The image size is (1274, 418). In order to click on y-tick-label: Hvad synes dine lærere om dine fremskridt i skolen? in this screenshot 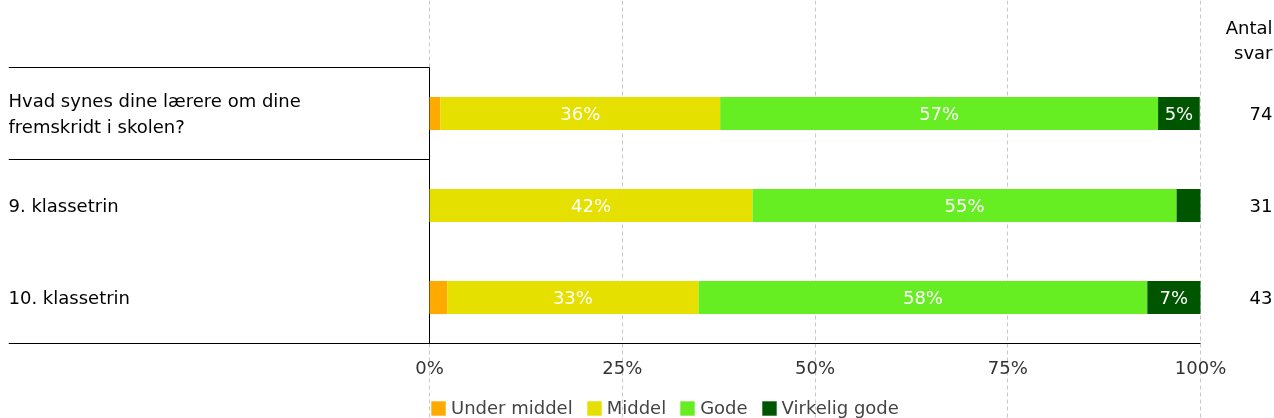, I will do `click(154, 113)`.